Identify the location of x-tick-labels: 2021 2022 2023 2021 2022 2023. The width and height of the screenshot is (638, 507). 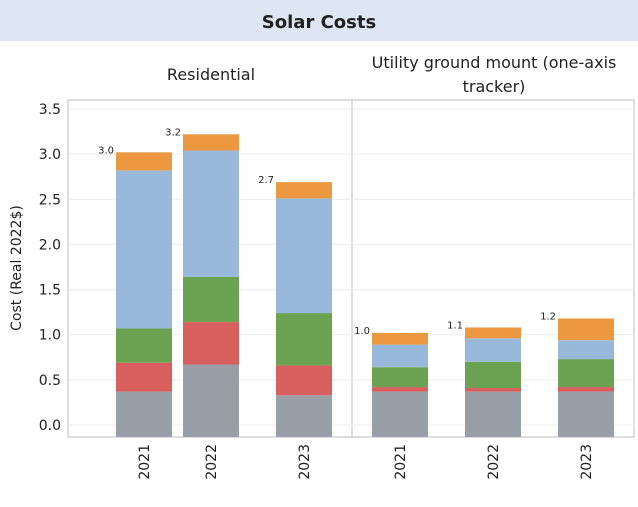
(366, 462).